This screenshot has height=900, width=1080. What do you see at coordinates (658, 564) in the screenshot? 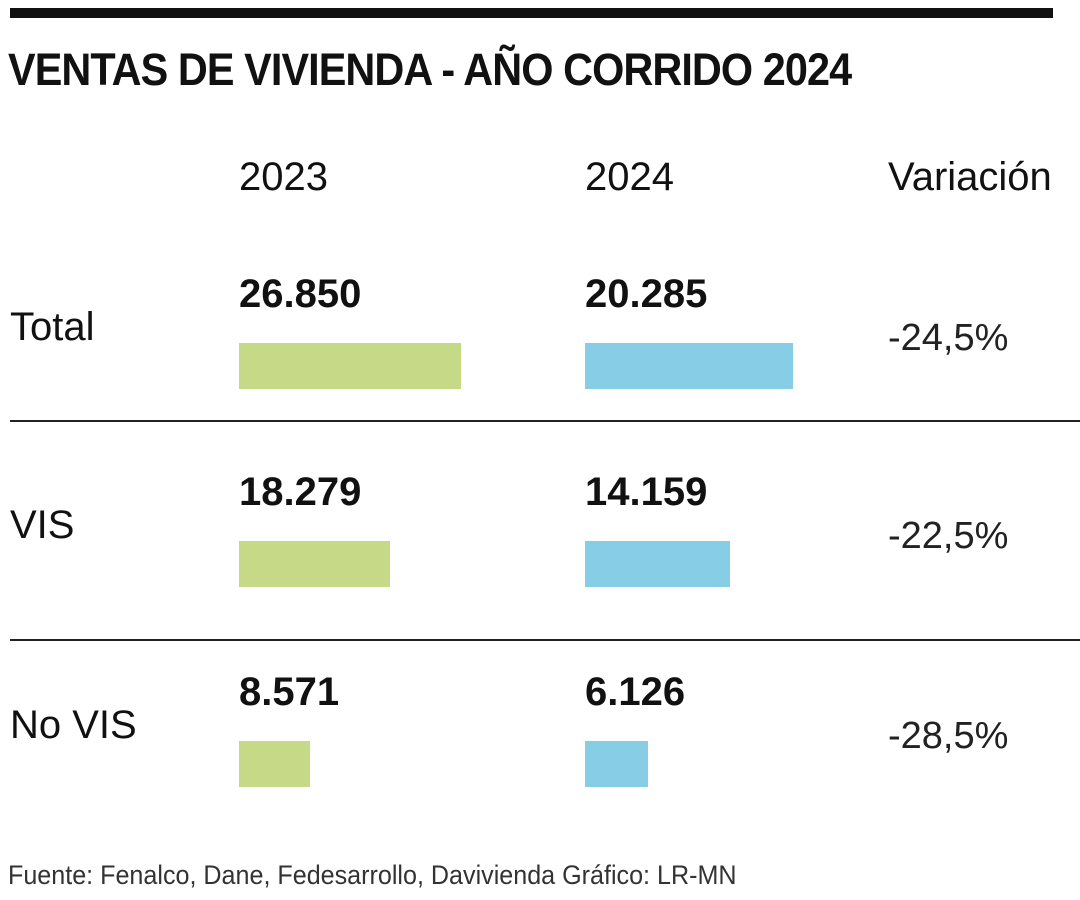
I see `bar-2024-vis` at bounding box center [658, 564].